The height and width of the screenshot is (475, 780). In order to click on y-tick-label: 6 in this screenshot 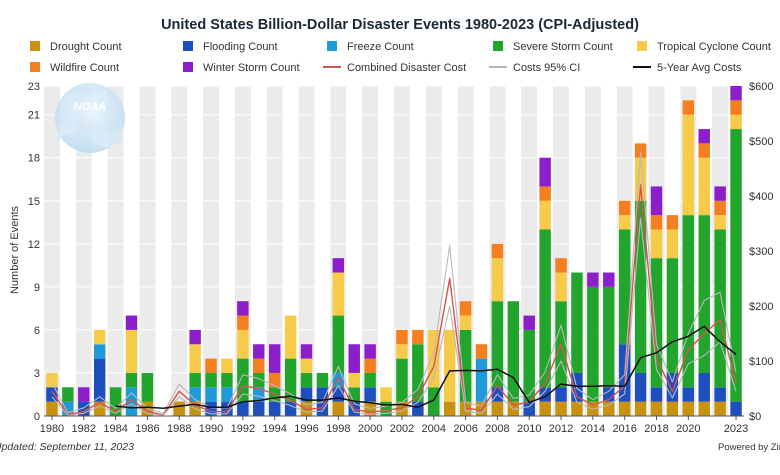, I will do `click(37, 331)`.